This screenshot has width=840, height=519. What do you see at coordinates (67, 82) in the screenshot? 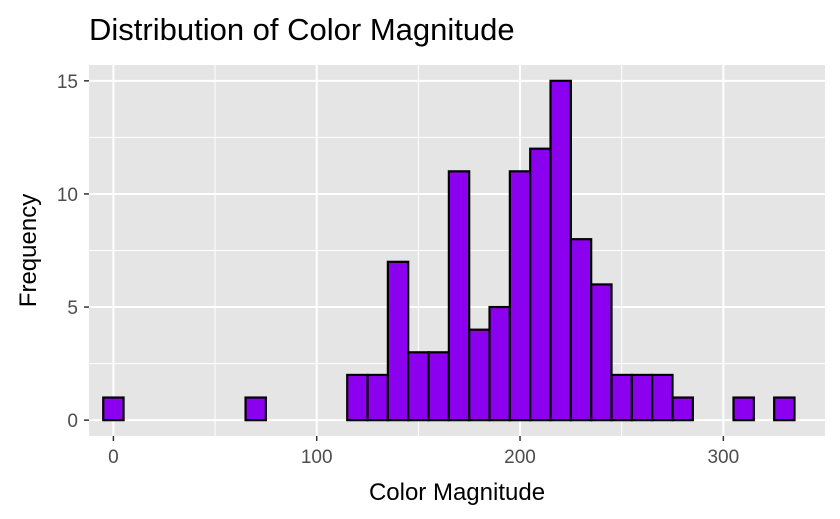
I see `y-tick-label: 15` at bounding box center [67, 82].